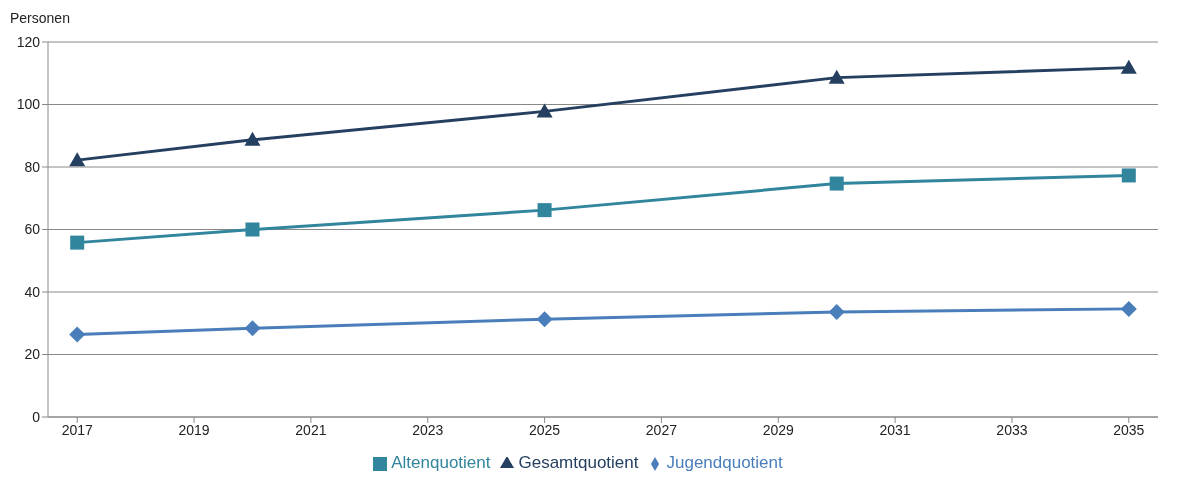 The height and width of the screenshot is (491, 1187). Describe the element at coordinates (40, 18) in the screenshot. I see `y-axis-title: Personen` at that location.